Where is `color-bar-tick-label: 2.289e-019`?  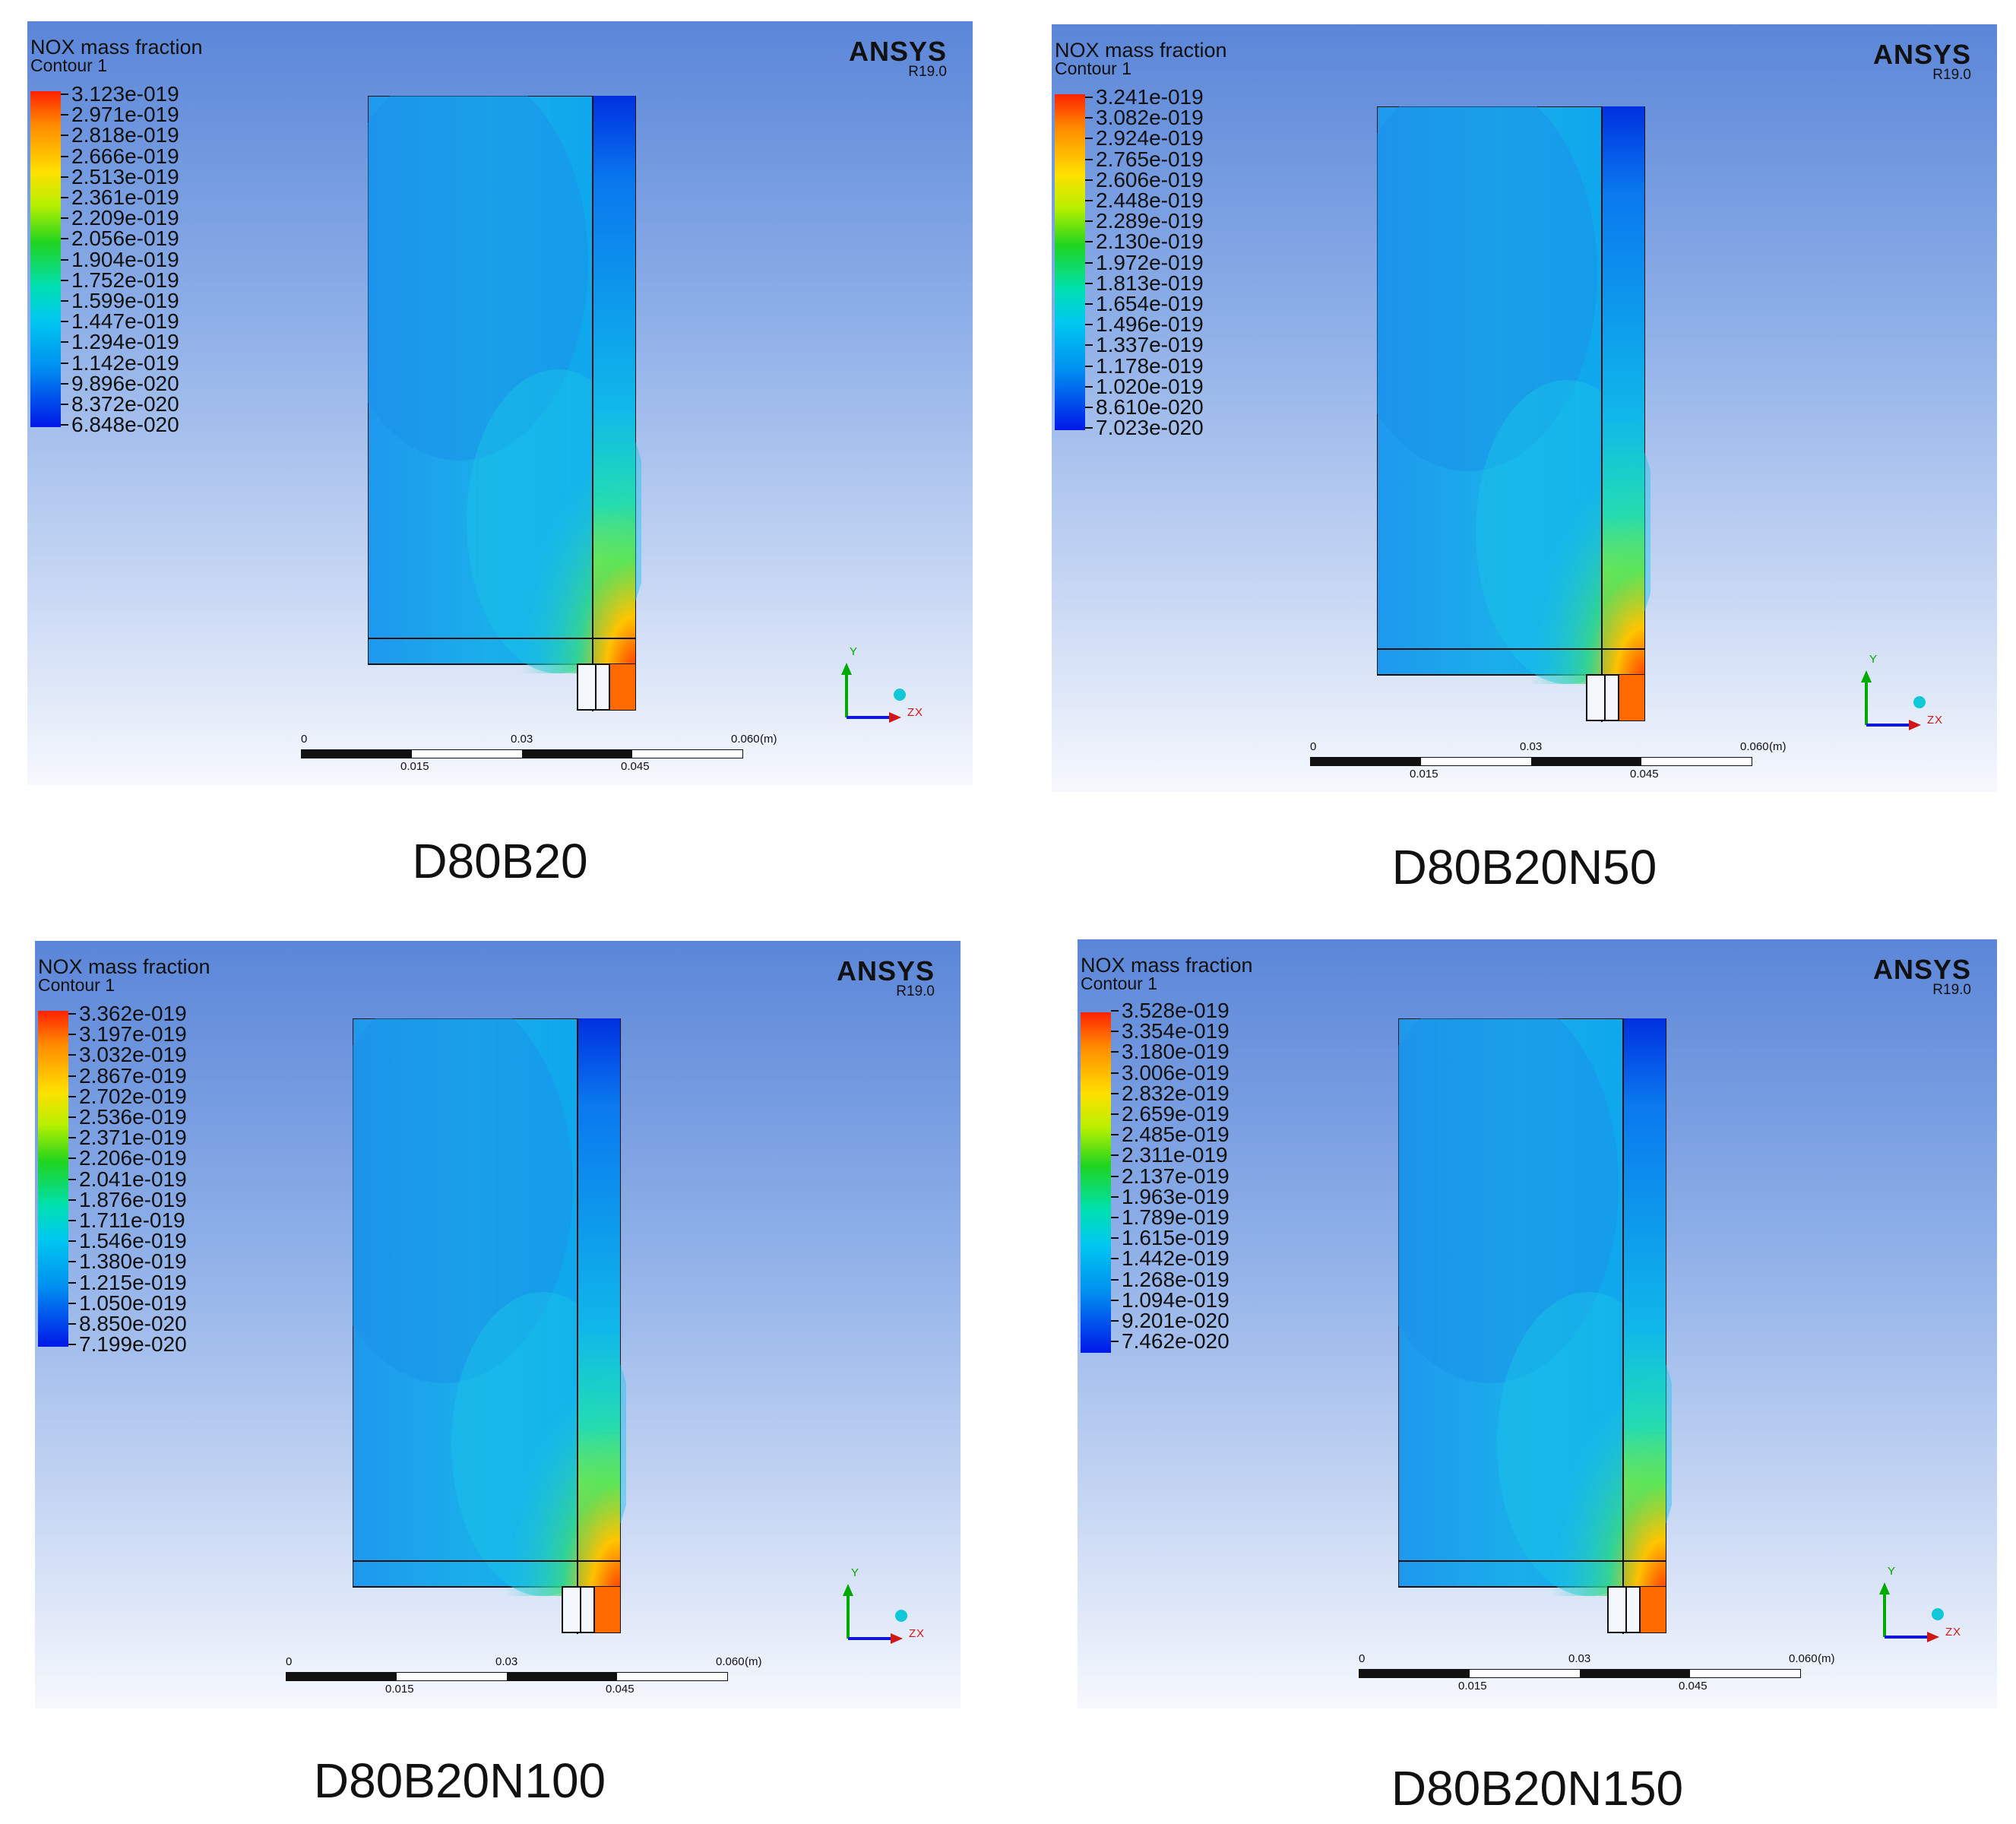
color-bar-tick-label: 2.289e-019 is located at coordinates (1144, 221).